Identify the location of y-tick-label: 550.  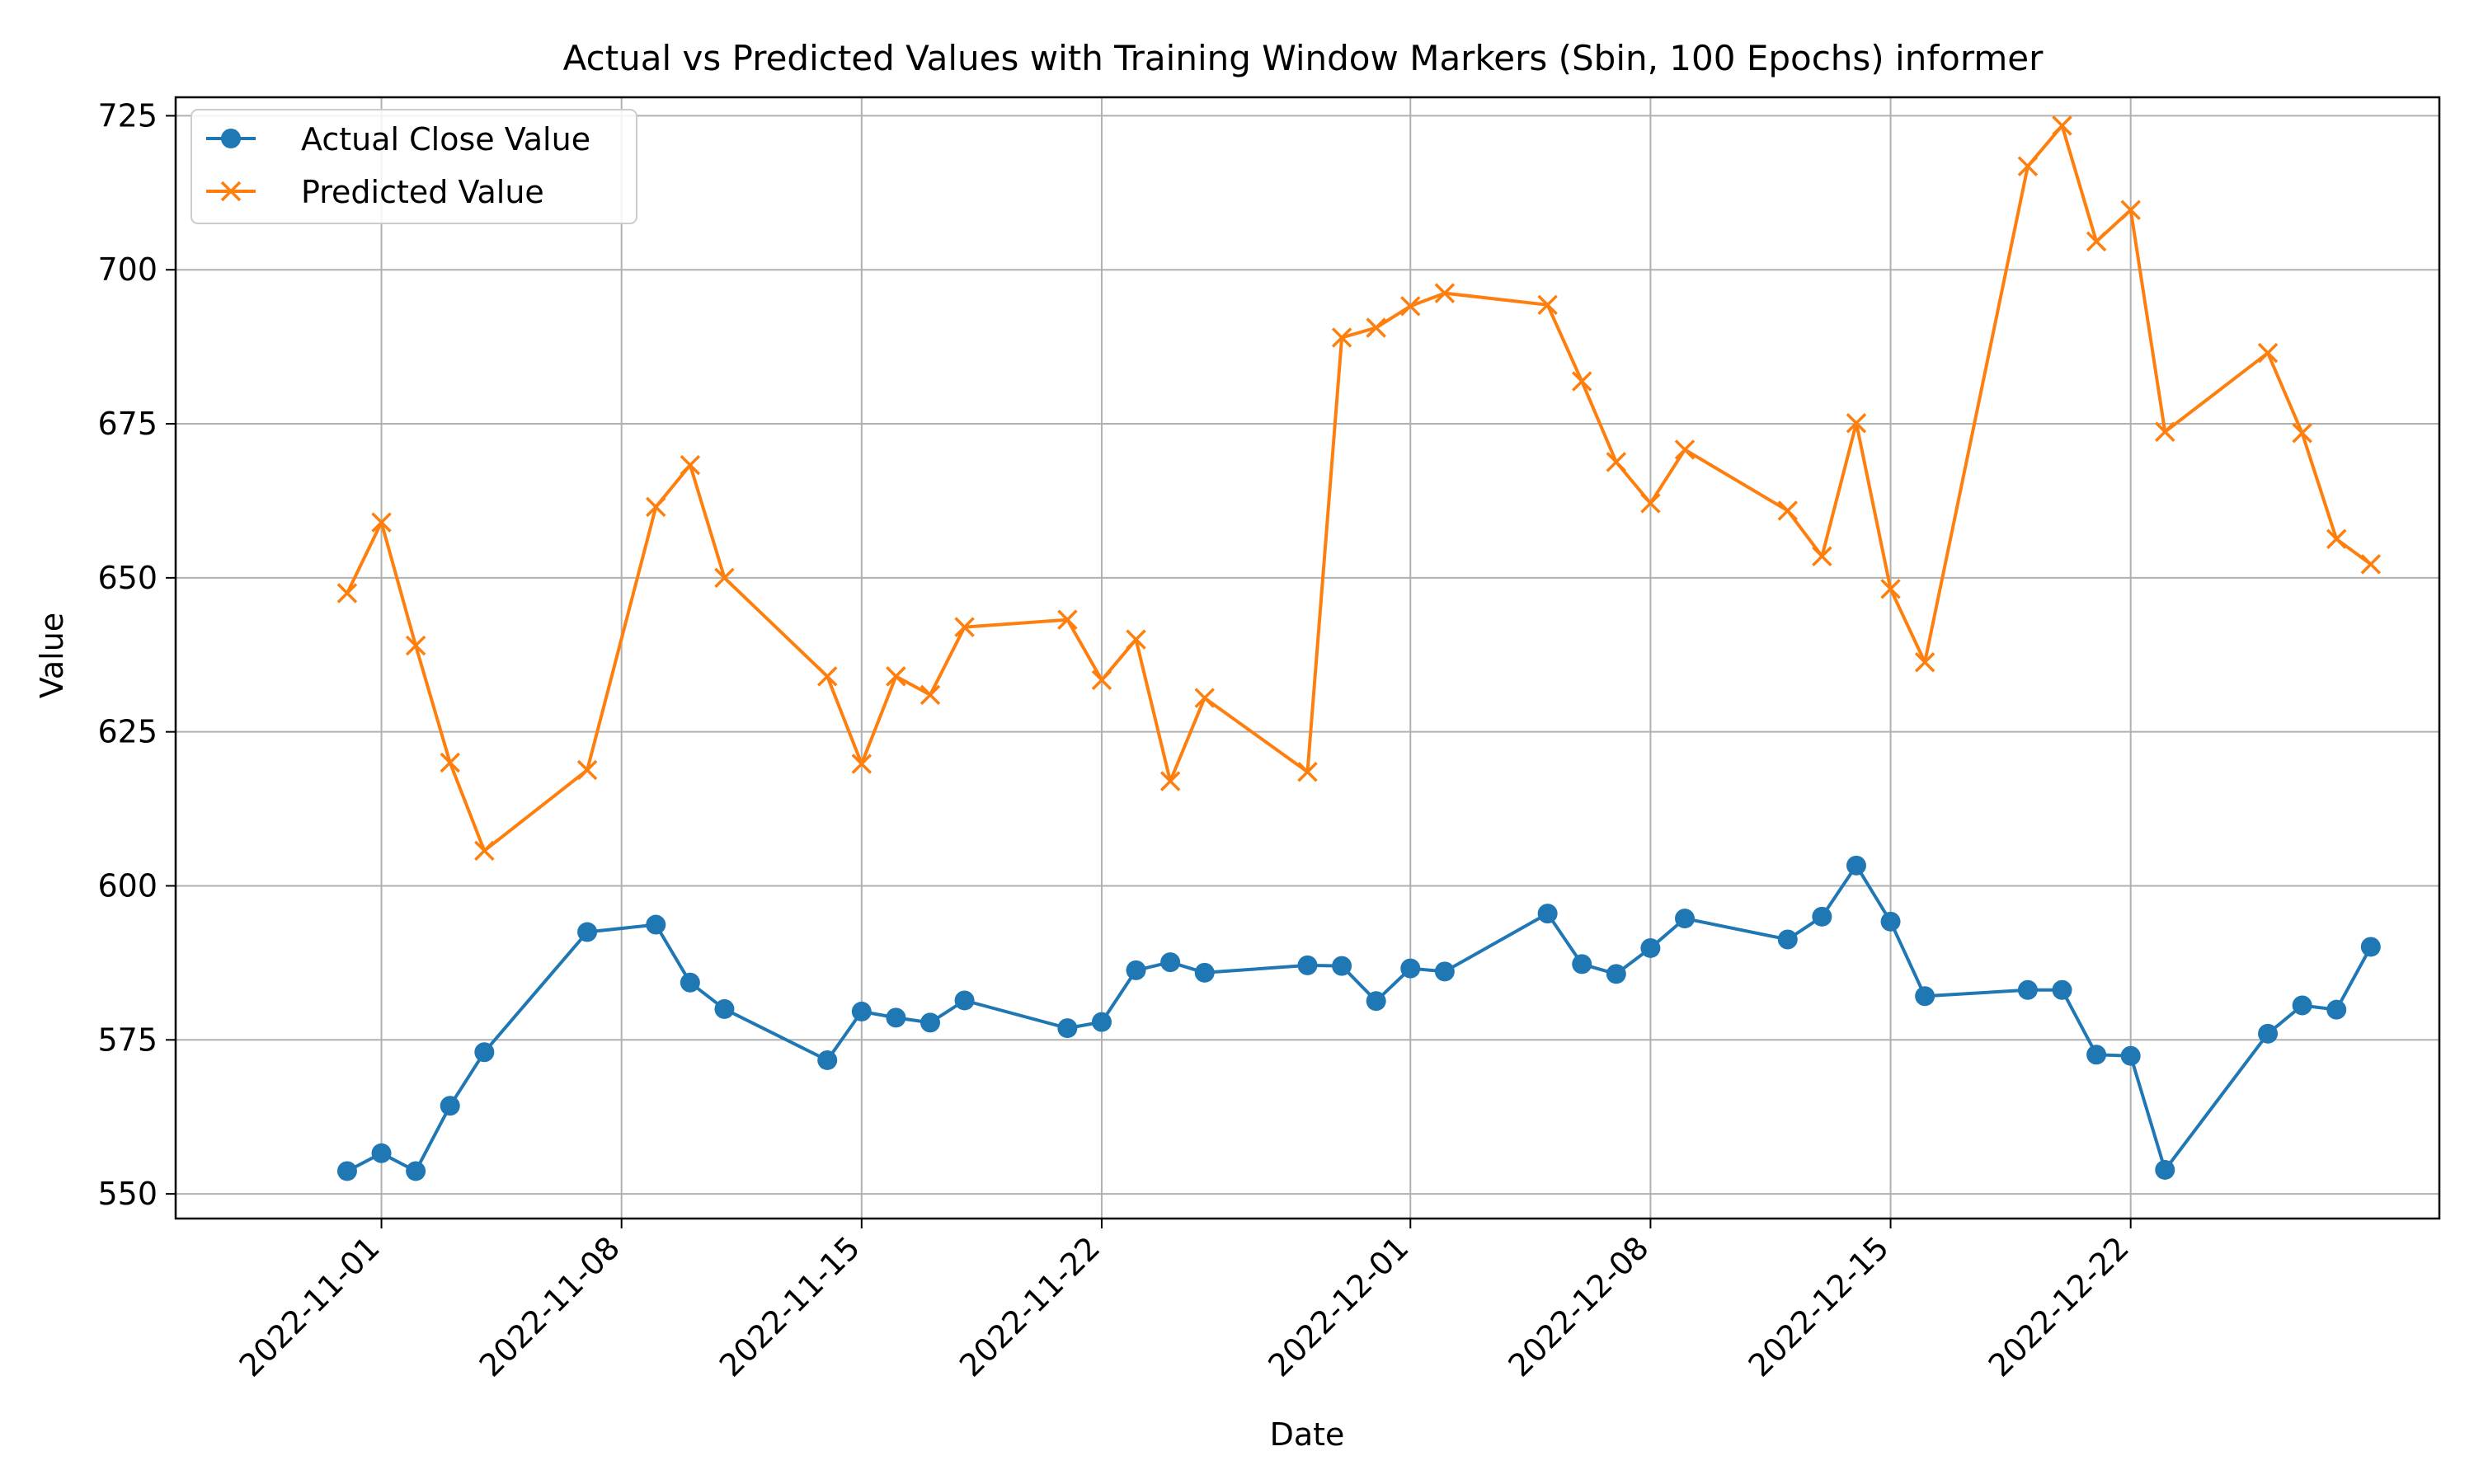
(127, 1194).